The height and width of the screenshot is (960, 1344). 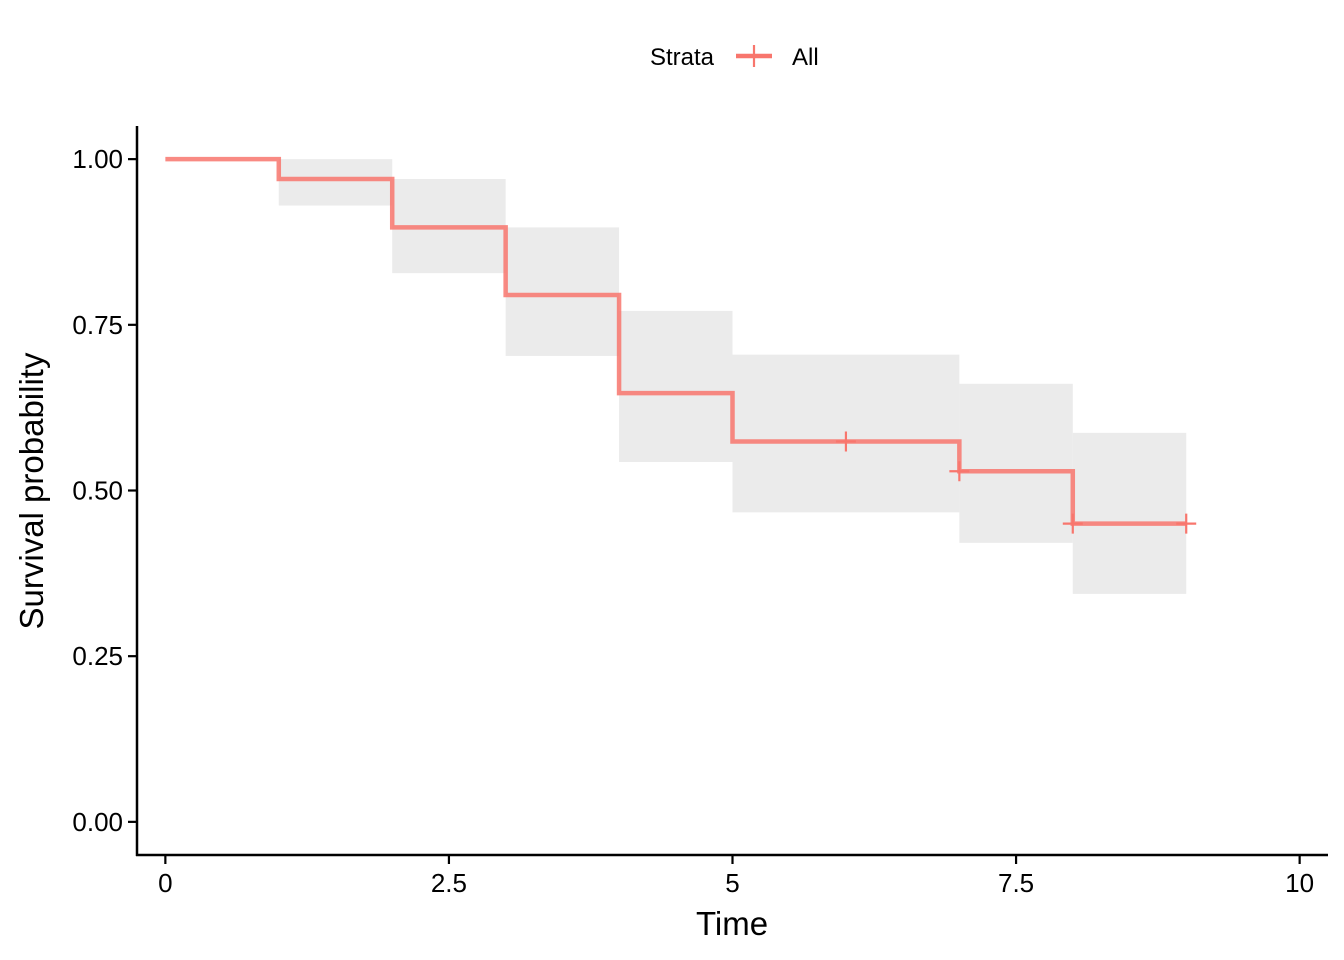 What do you see at coordinates (732, 883) in the screenshot?
I see `x-tick-label-2: 5` at bounding box center [732, 883].